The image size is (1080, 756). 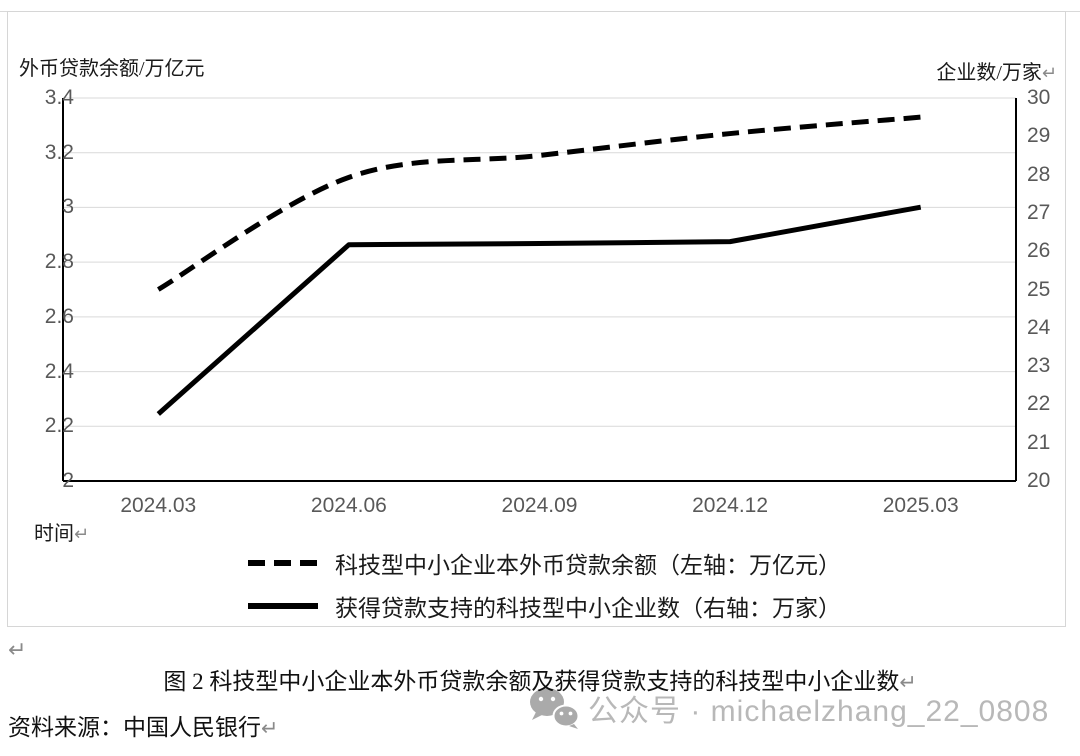 I want to click on x-axis-label: 2024.03, so click(x=158, y=505).